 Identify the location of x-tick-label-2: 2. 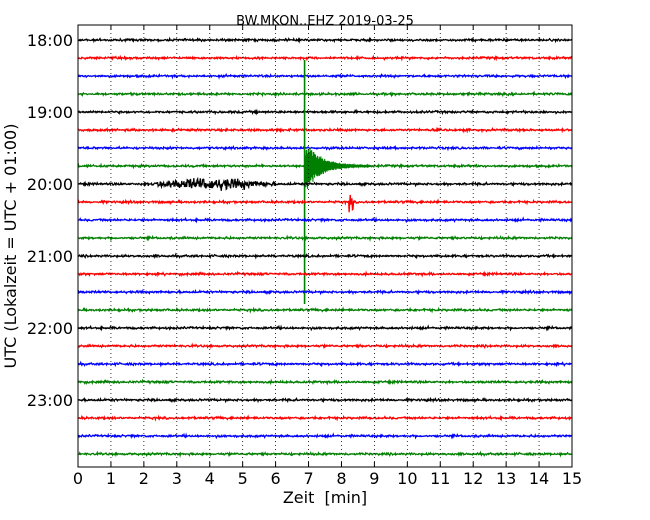
(144, 478).